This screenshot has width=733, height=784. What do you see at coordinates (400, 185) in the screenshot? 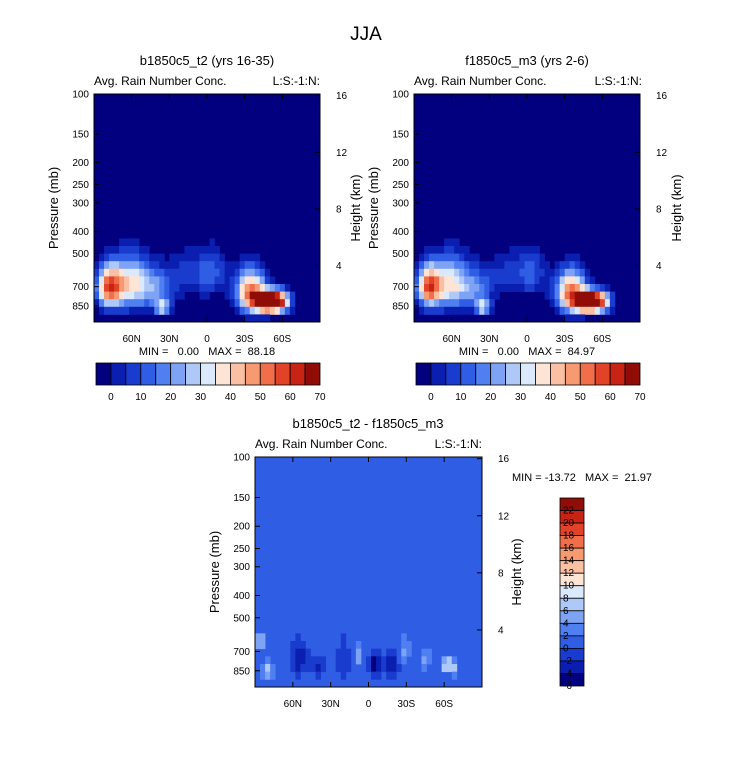
I see `y-tick-label: 250` at bounding box center [400, 185].